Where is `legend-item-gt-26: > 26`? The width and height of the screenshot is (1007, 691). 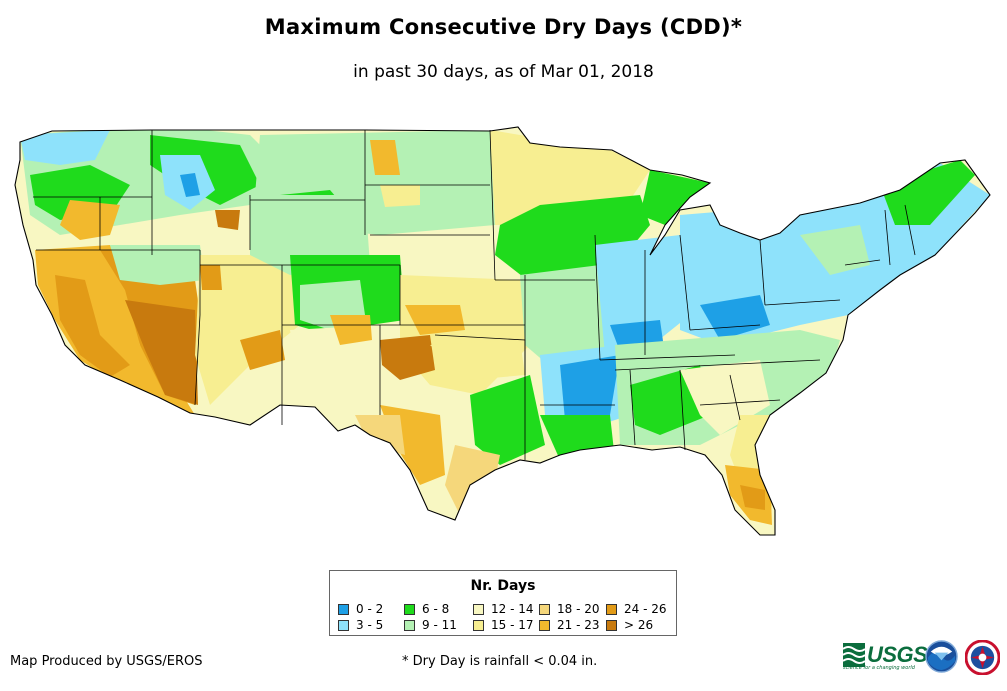
legend-item-gt-26: > 26 is located at coordinates (629, 625).